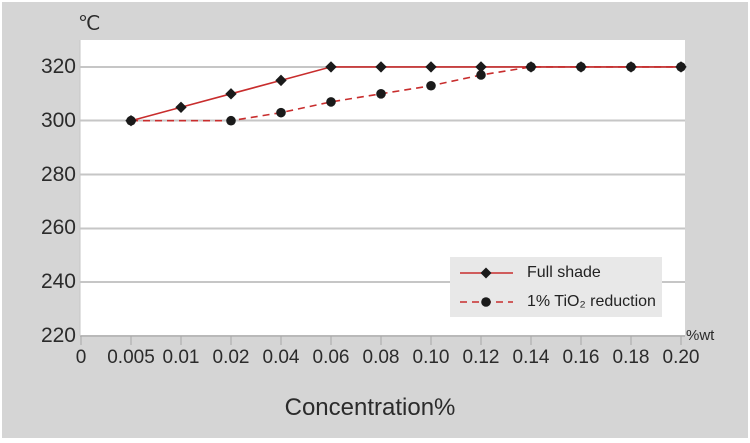  Describe the element at coordinates (381, 357) in the screenshot. I see `x-tick-label: 0.08` at that location.